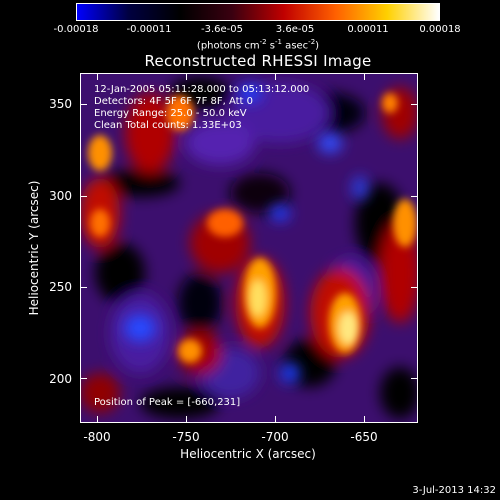 This screenshot has width=500, height=500. Describe the element at coordinates (454, 490) in the screenshot. I see `plot-timestamp: 3-Jul-2013 14:32` at that location.